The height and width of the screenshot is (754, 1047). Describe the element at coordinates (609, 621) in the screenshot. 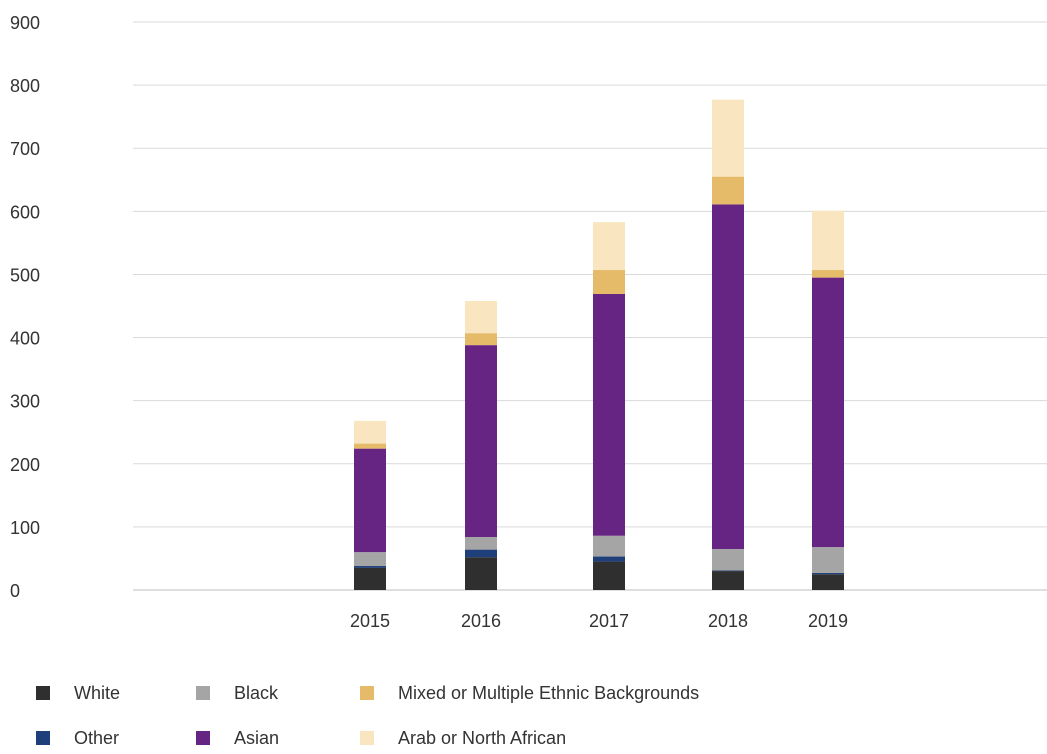

I see `x-tick-label: 2017` at that location.